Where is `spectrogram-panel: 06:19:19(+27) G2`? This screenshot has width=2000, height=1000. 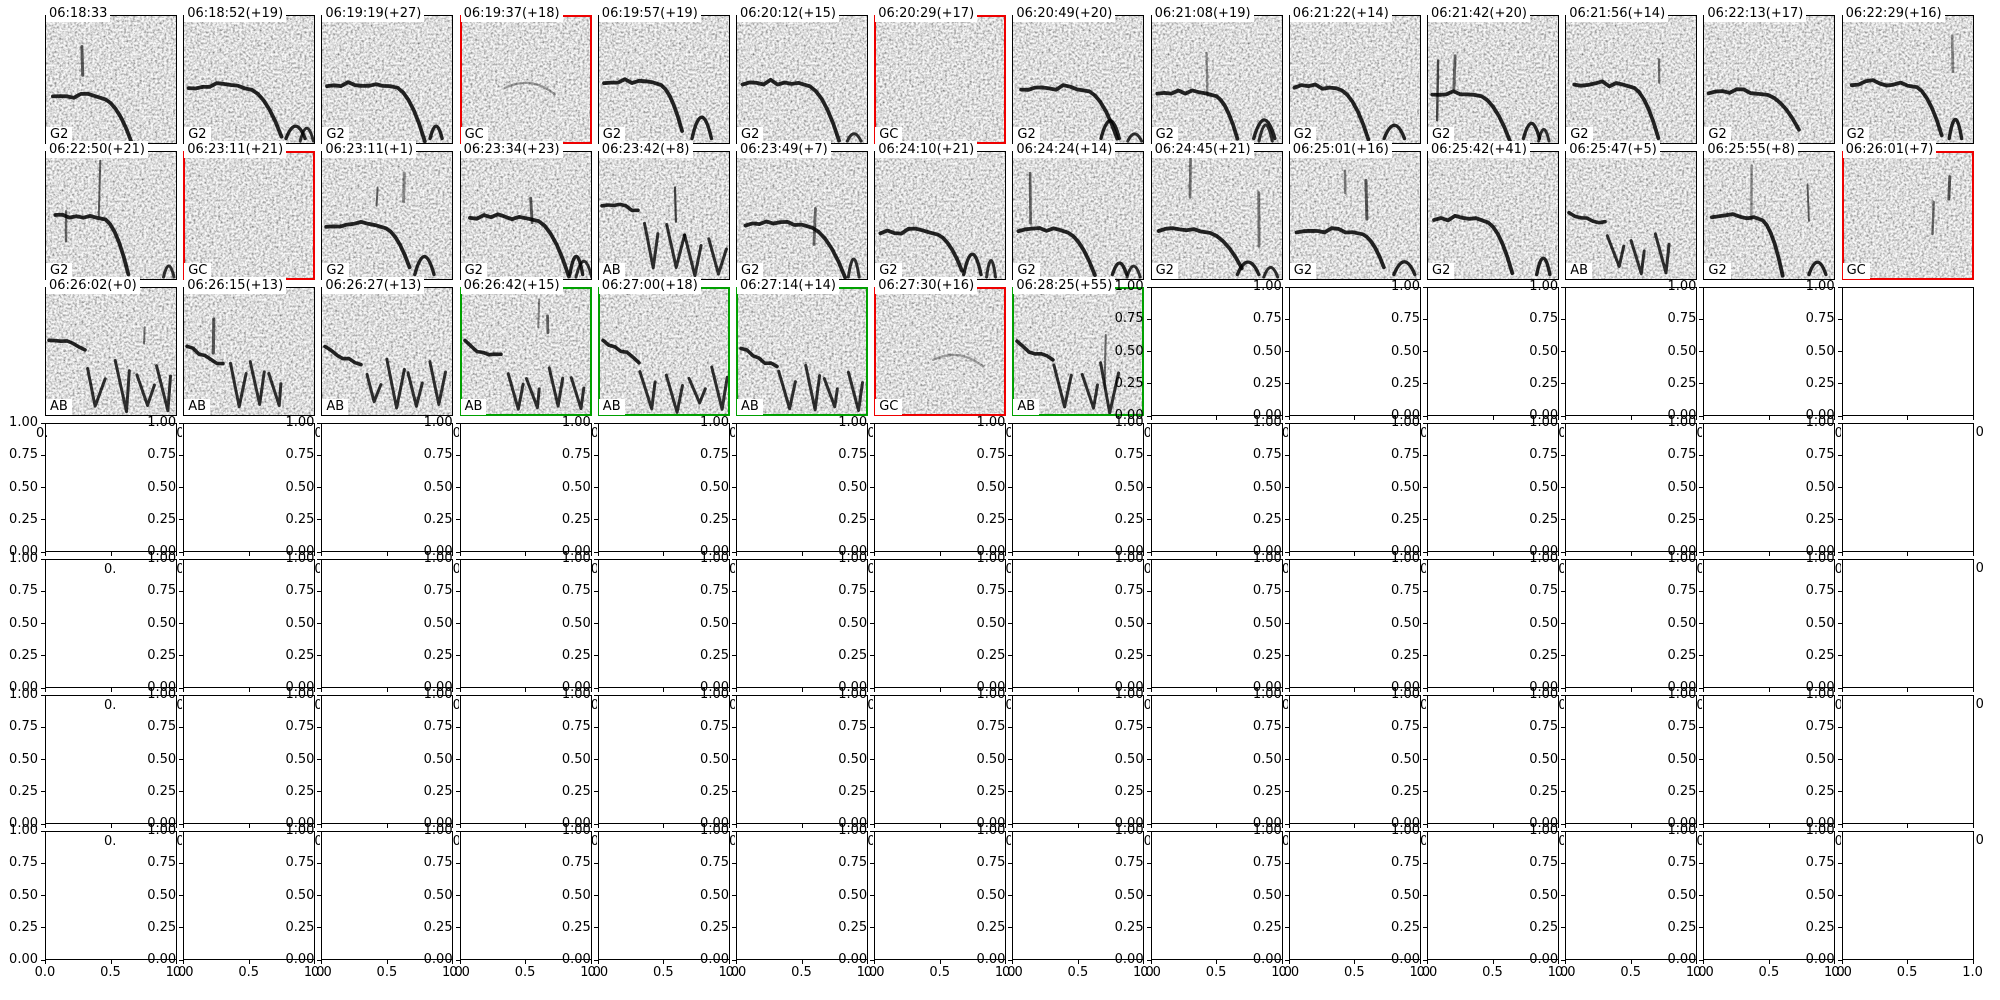 spectrogram-panel: 06:19:19(+27) G2 is located at coordinates (387, 74).